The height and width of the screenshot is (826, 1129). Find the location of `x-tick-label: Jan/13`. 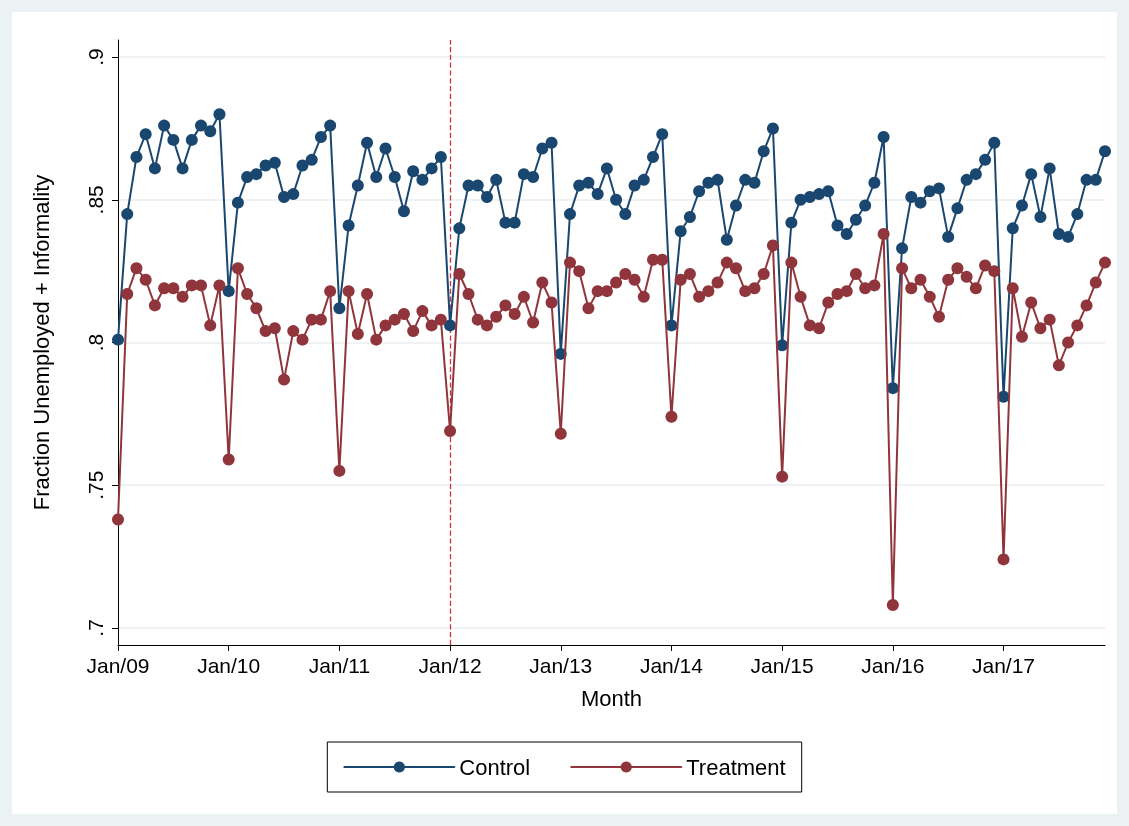

x-tick-label: Jan/13 is located at coordinates (561, 665).